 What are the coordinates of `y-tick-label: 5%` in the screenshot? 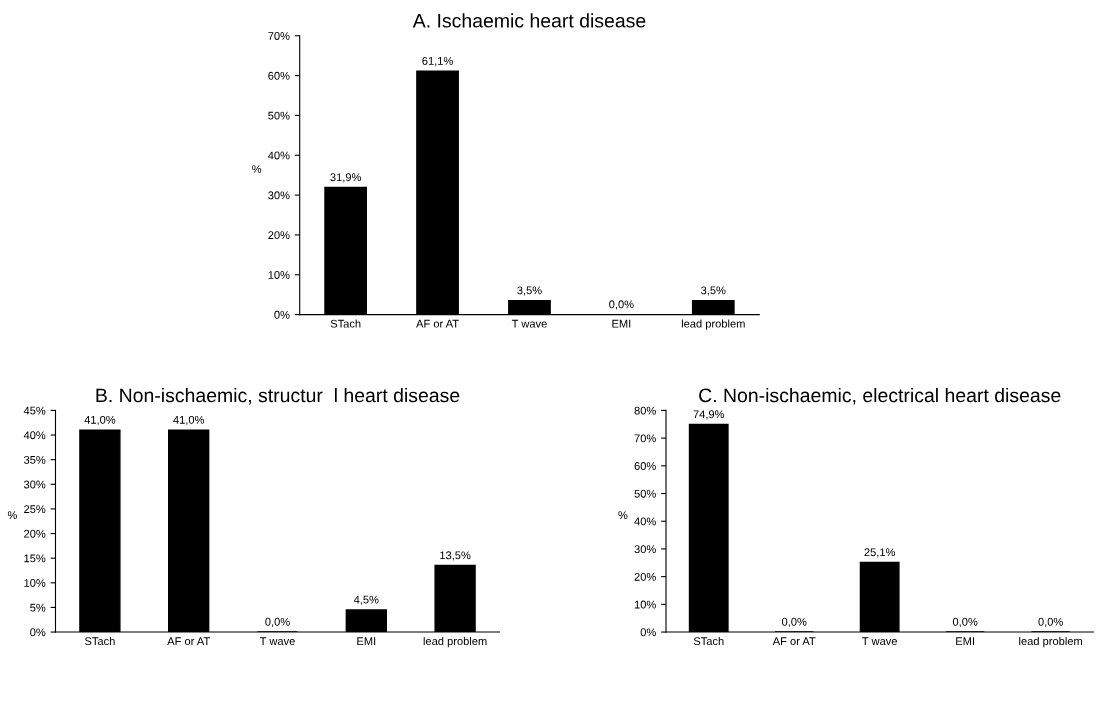 It's located at (38, 607).